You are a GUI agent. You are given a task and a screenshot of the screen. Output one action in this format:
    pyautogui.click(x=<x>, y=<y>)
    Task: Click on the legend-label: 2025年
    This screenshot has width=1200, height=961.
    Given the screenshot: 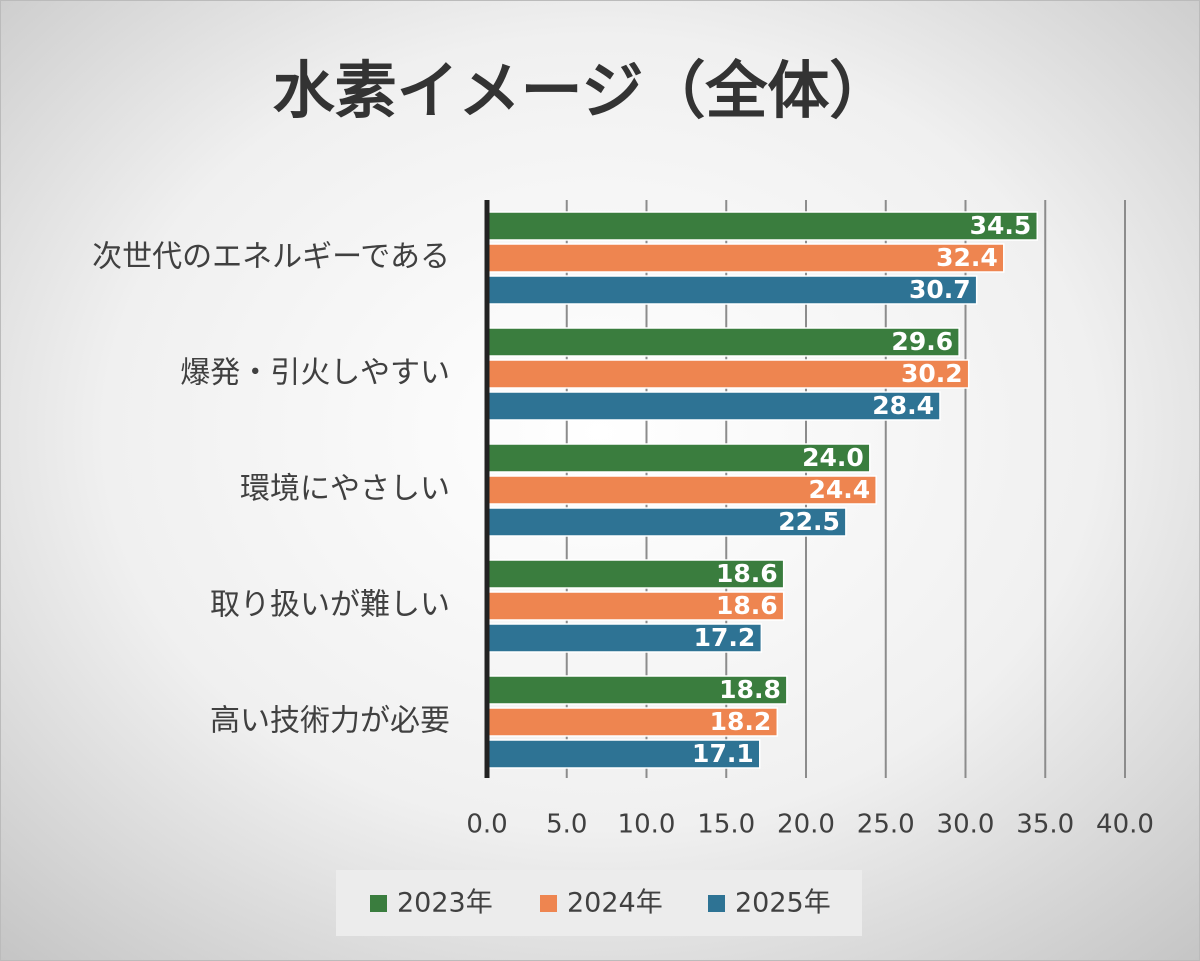 What is the action you would take?
    pyautogui.click(x=783, y=903)
    